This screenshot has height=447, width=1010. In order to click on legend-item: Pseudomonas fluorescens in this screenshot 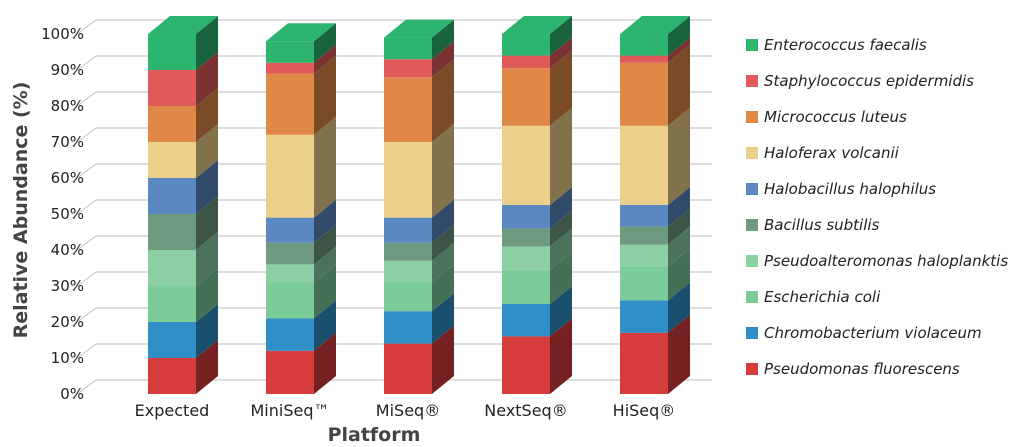, I will do `click(853, 369)`.